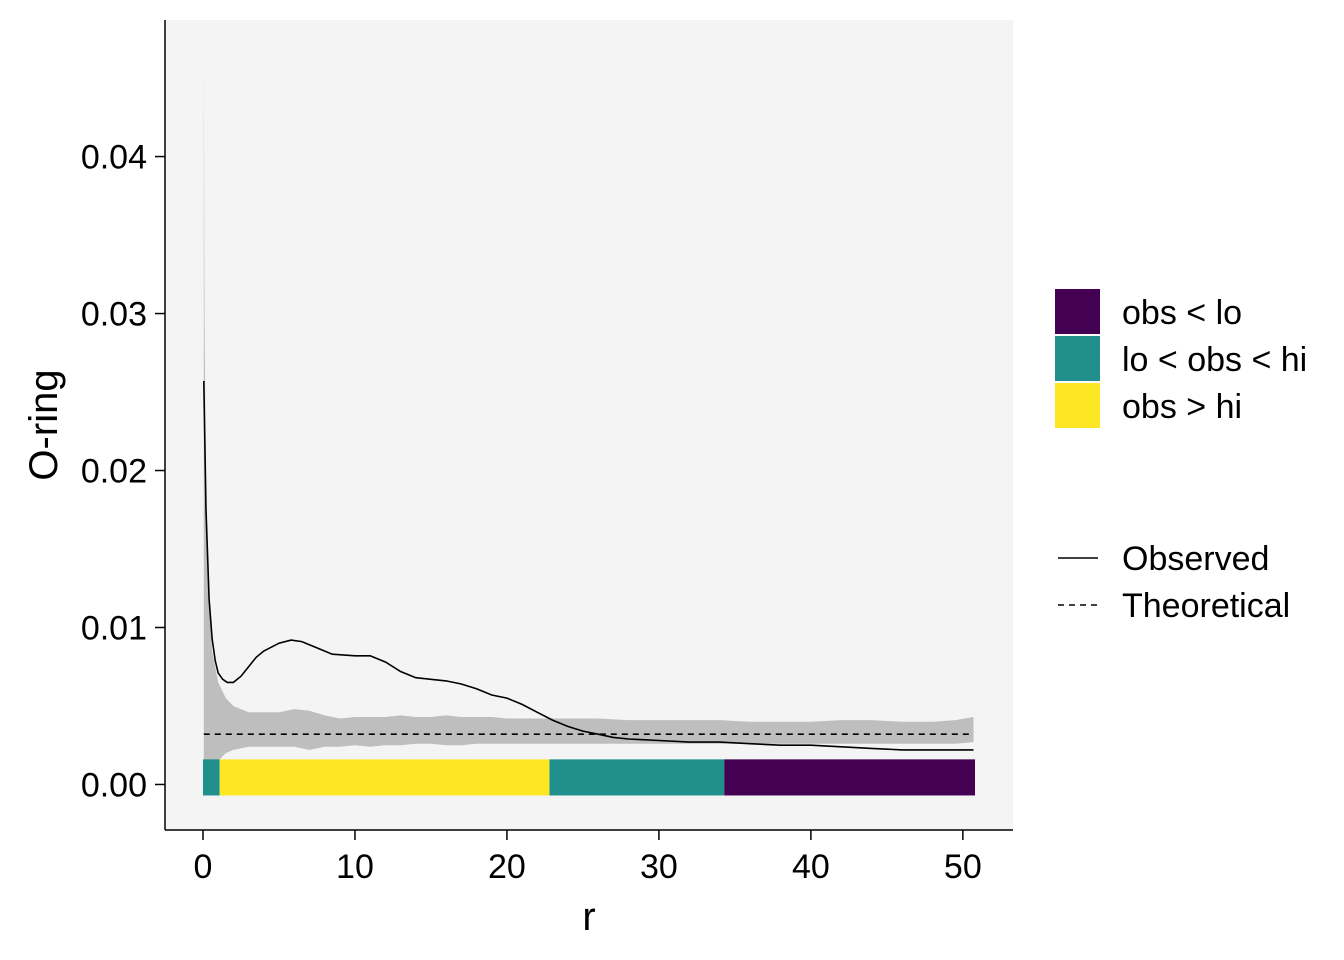  I want to click on legend-label-line: Theoretical, so click(1206, 606).